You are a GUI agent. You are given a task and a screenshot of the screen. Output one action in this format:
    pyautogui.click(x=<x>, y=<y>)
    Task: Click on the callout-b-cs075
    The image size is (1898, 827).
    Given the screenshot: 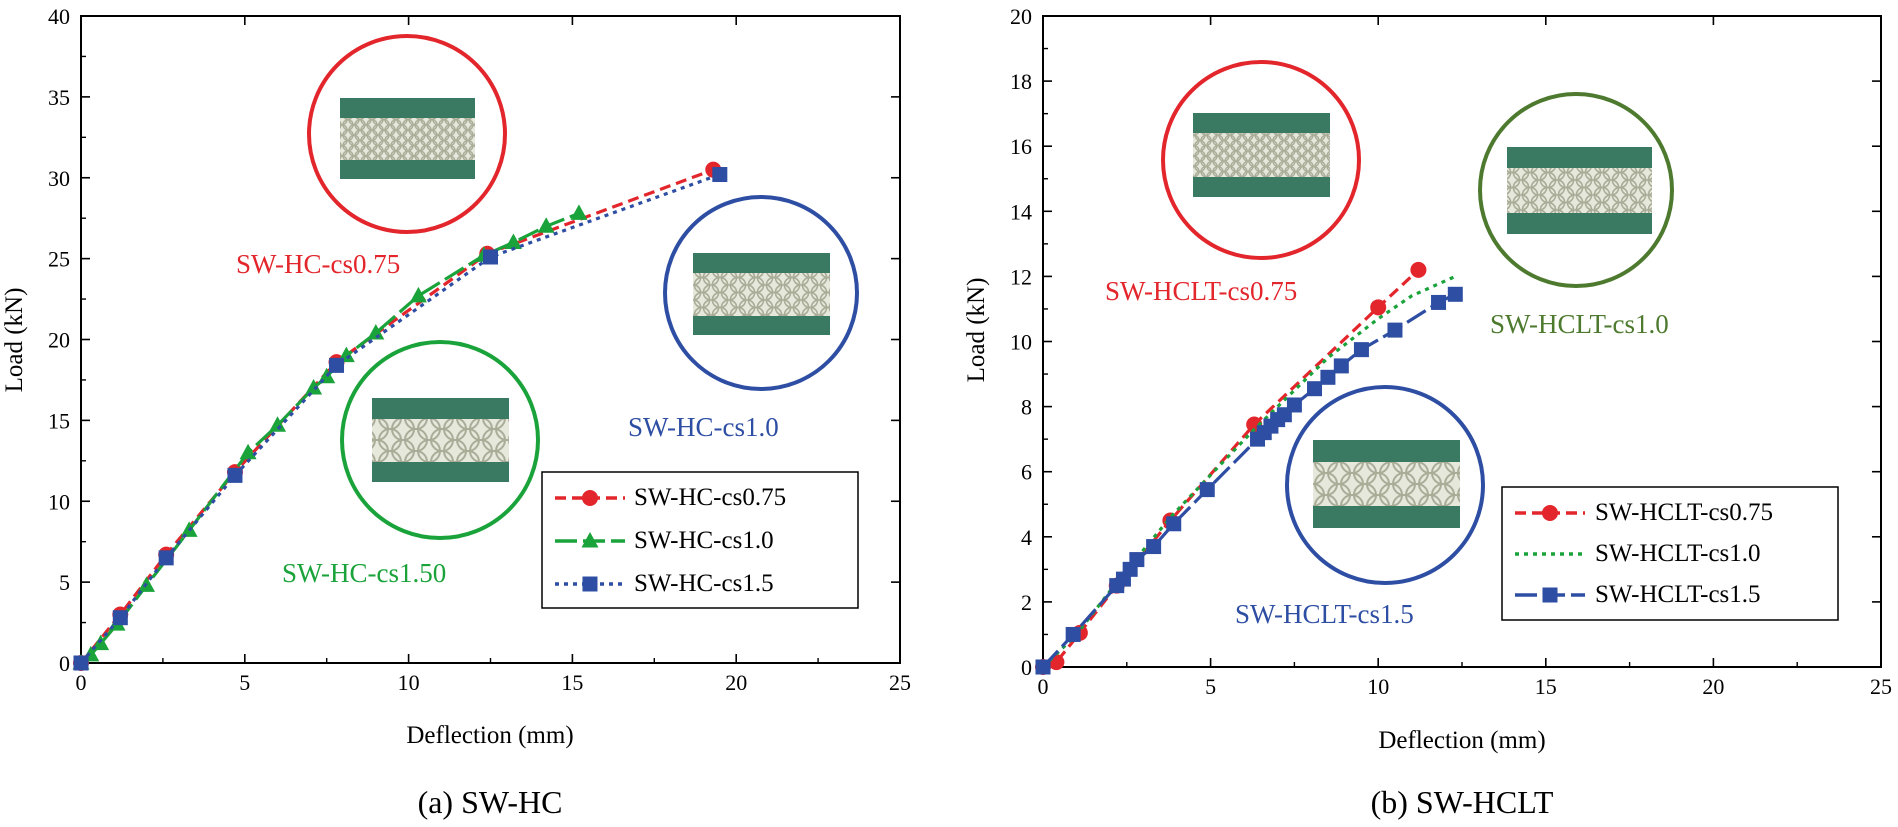 What is the action you would take?
    pyautogui.click(x=1261, y=160)
    